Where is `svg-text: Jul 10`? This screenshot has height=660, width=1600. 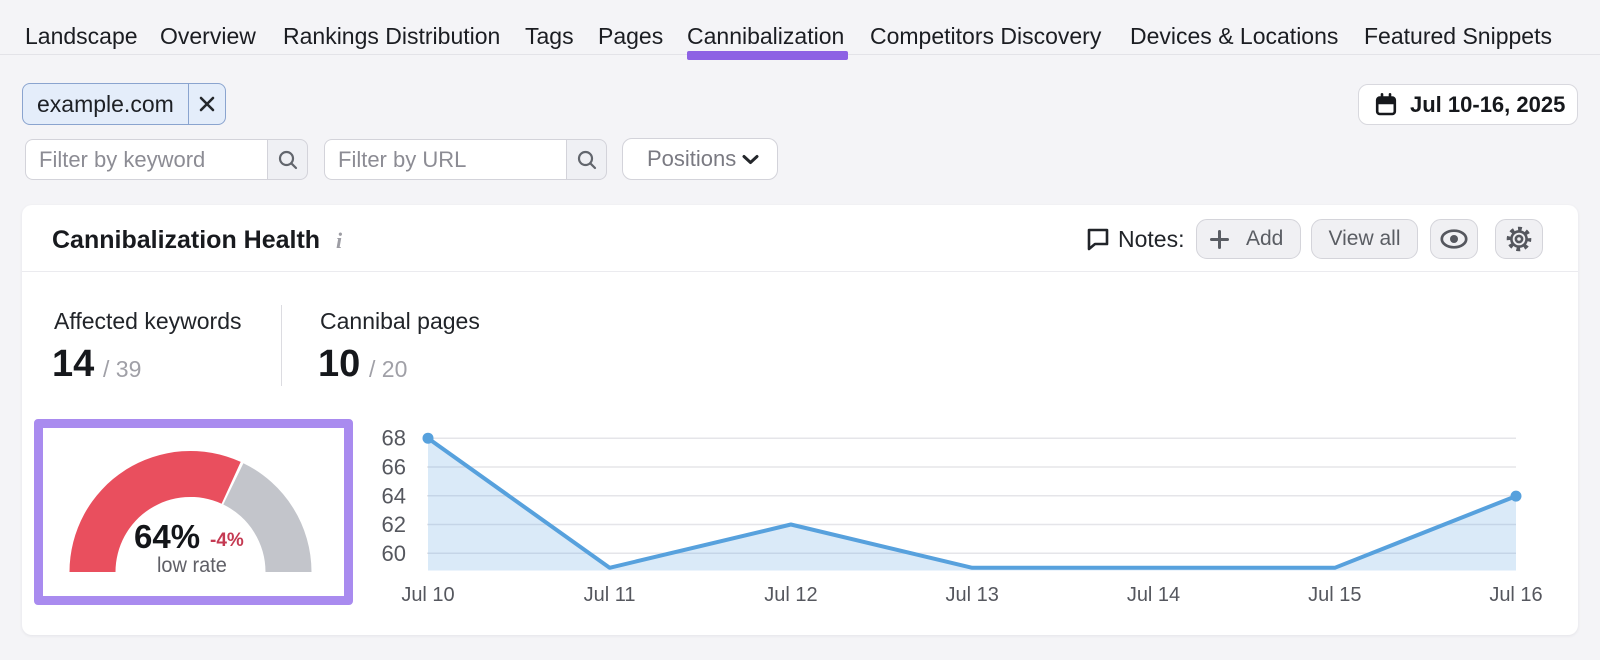 svg-text: Jul 10 is located at coordinates (427, 595).